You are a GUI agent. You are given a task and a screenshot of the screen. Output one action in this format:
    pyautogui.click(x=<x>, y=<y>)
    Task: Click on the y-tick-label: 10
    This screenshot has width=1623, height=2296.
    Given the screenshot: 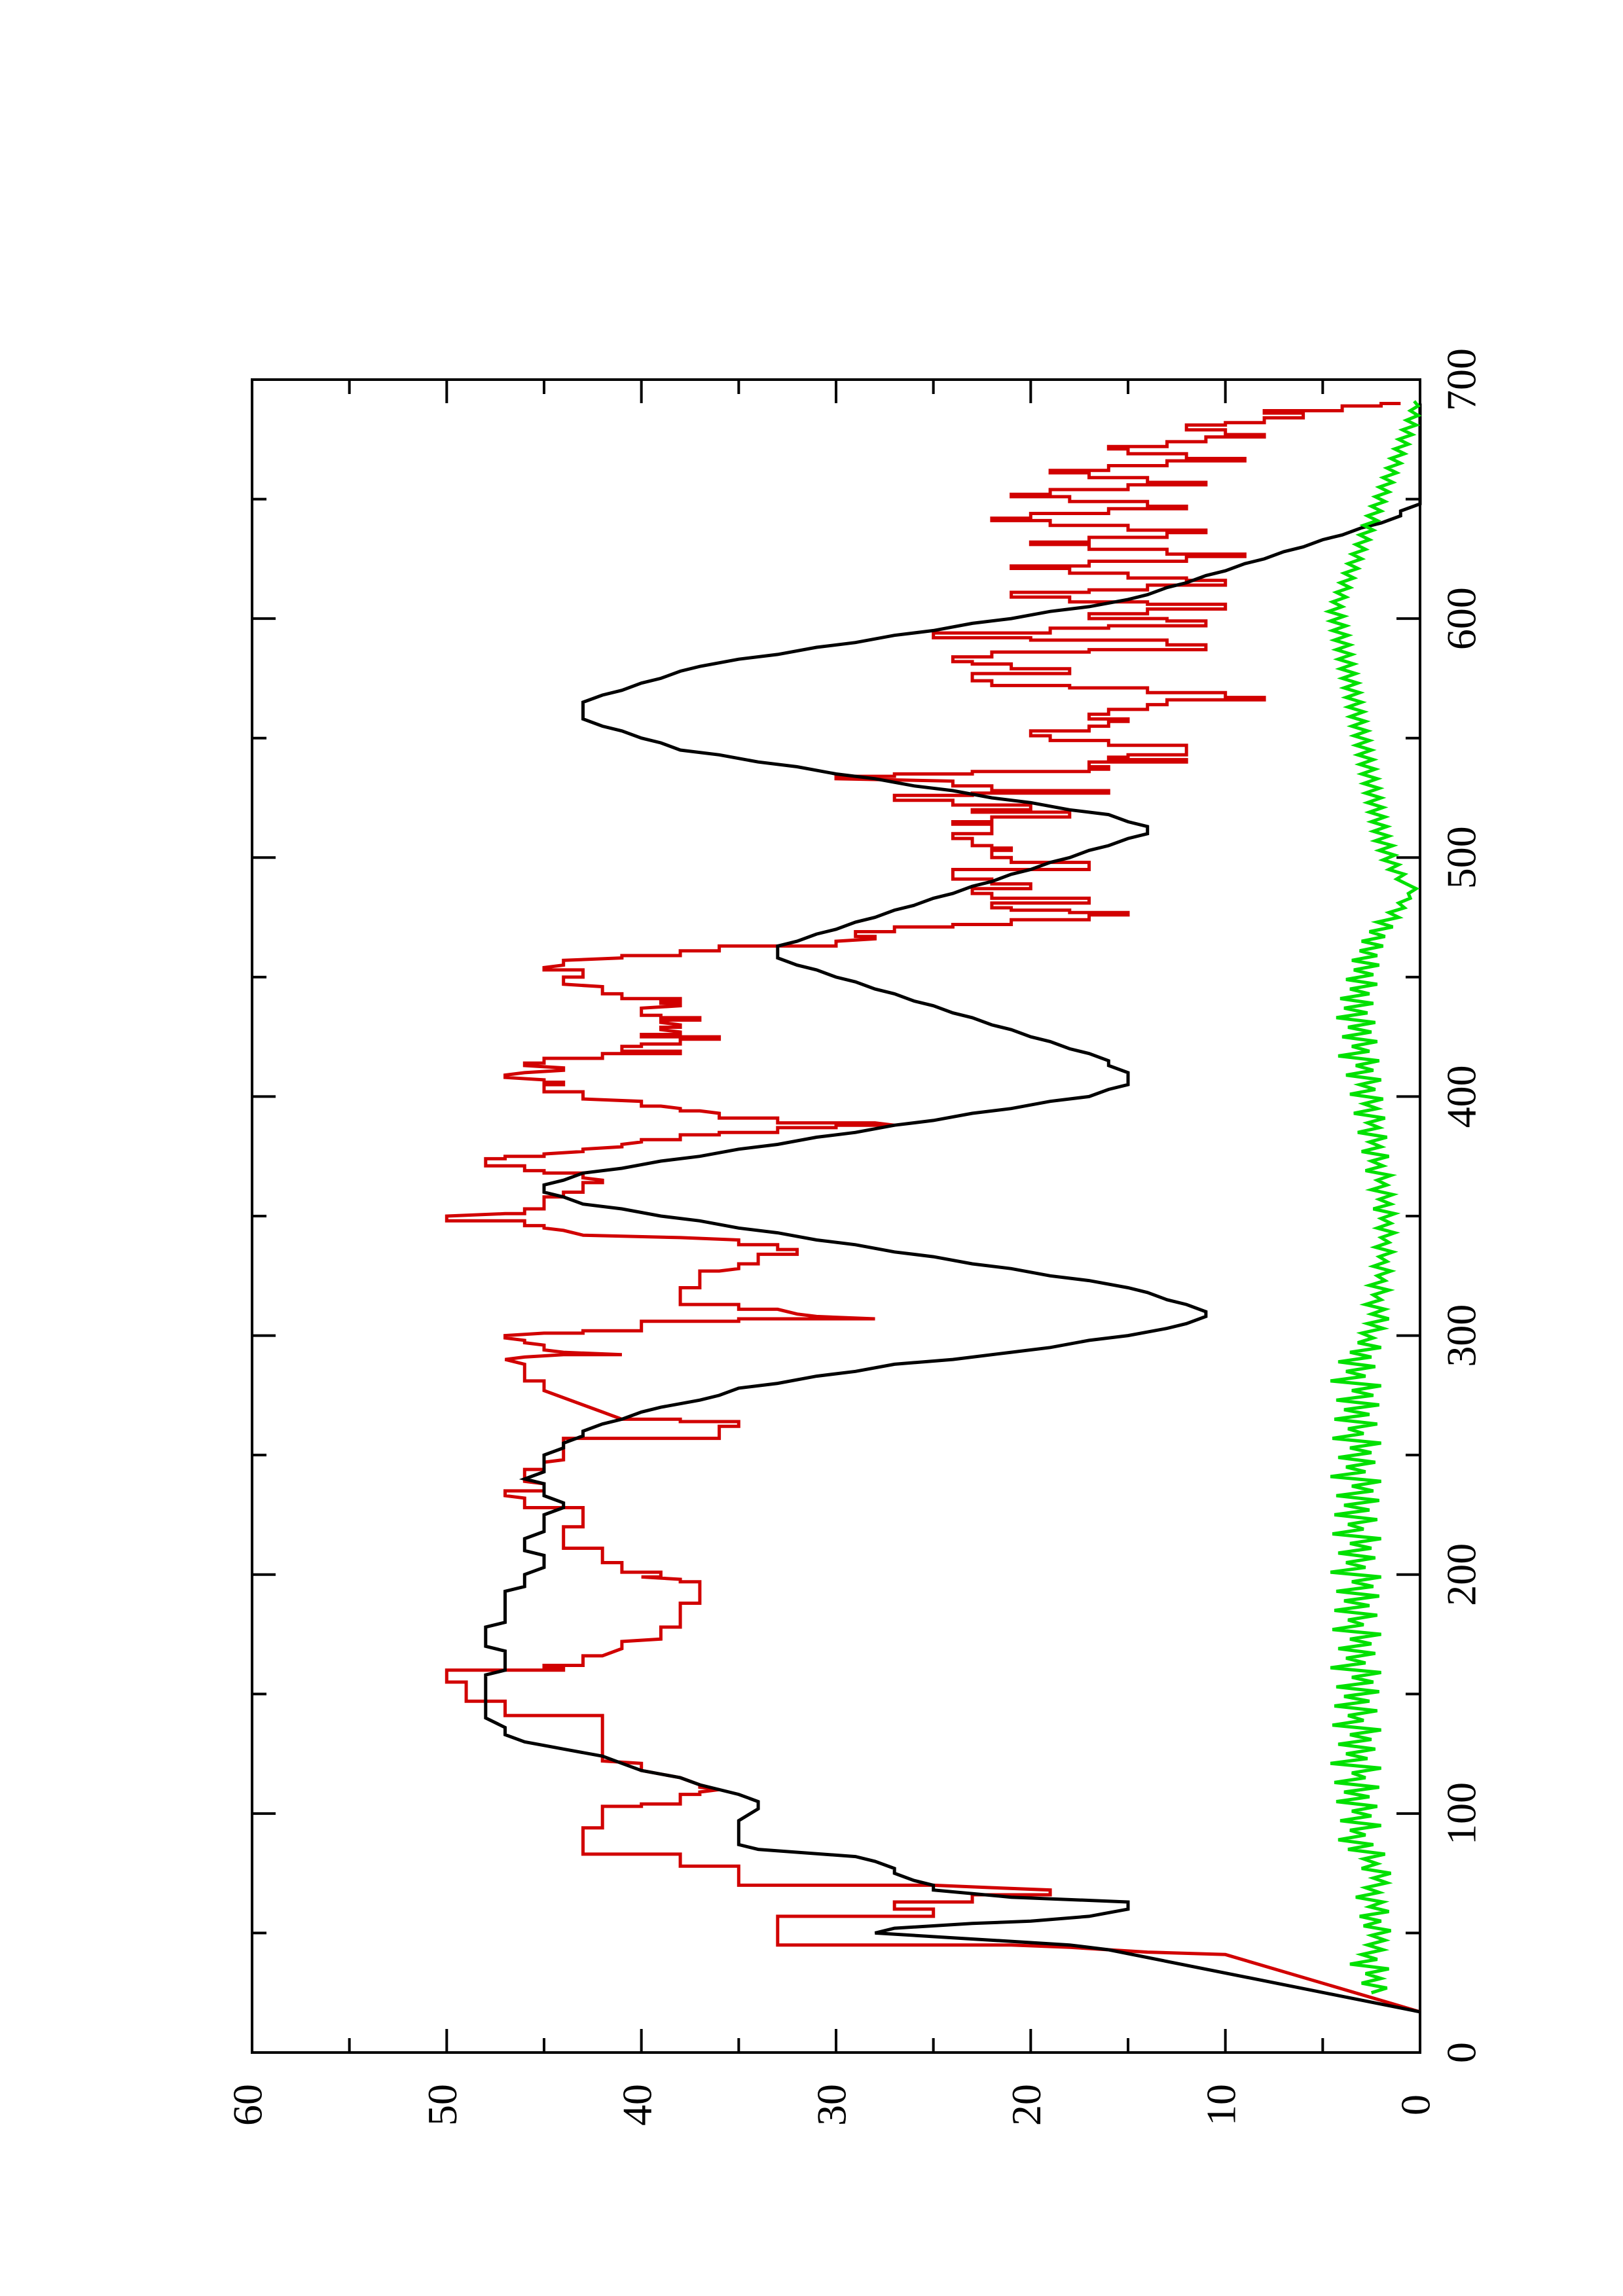 What is the action you would take?
    pyautogui.click(x=1220, y=2105)
    